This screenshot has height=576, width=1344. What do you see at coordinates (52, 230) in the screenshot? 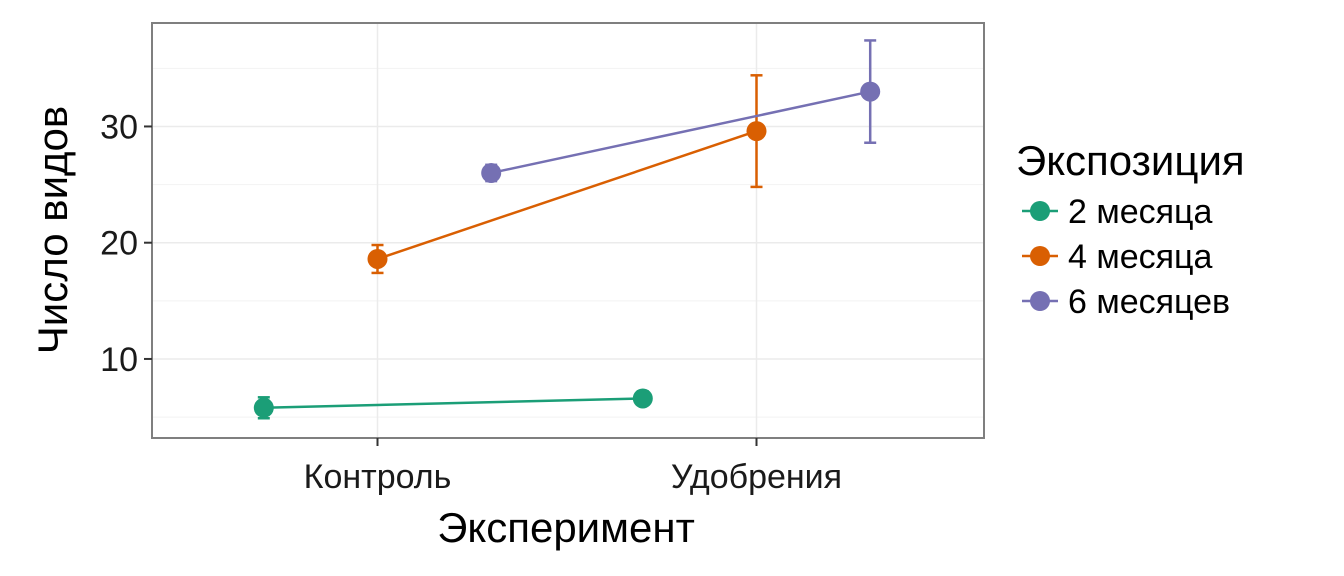
I see `y-axis-title: Число видов` at bounding box center [52, 230].